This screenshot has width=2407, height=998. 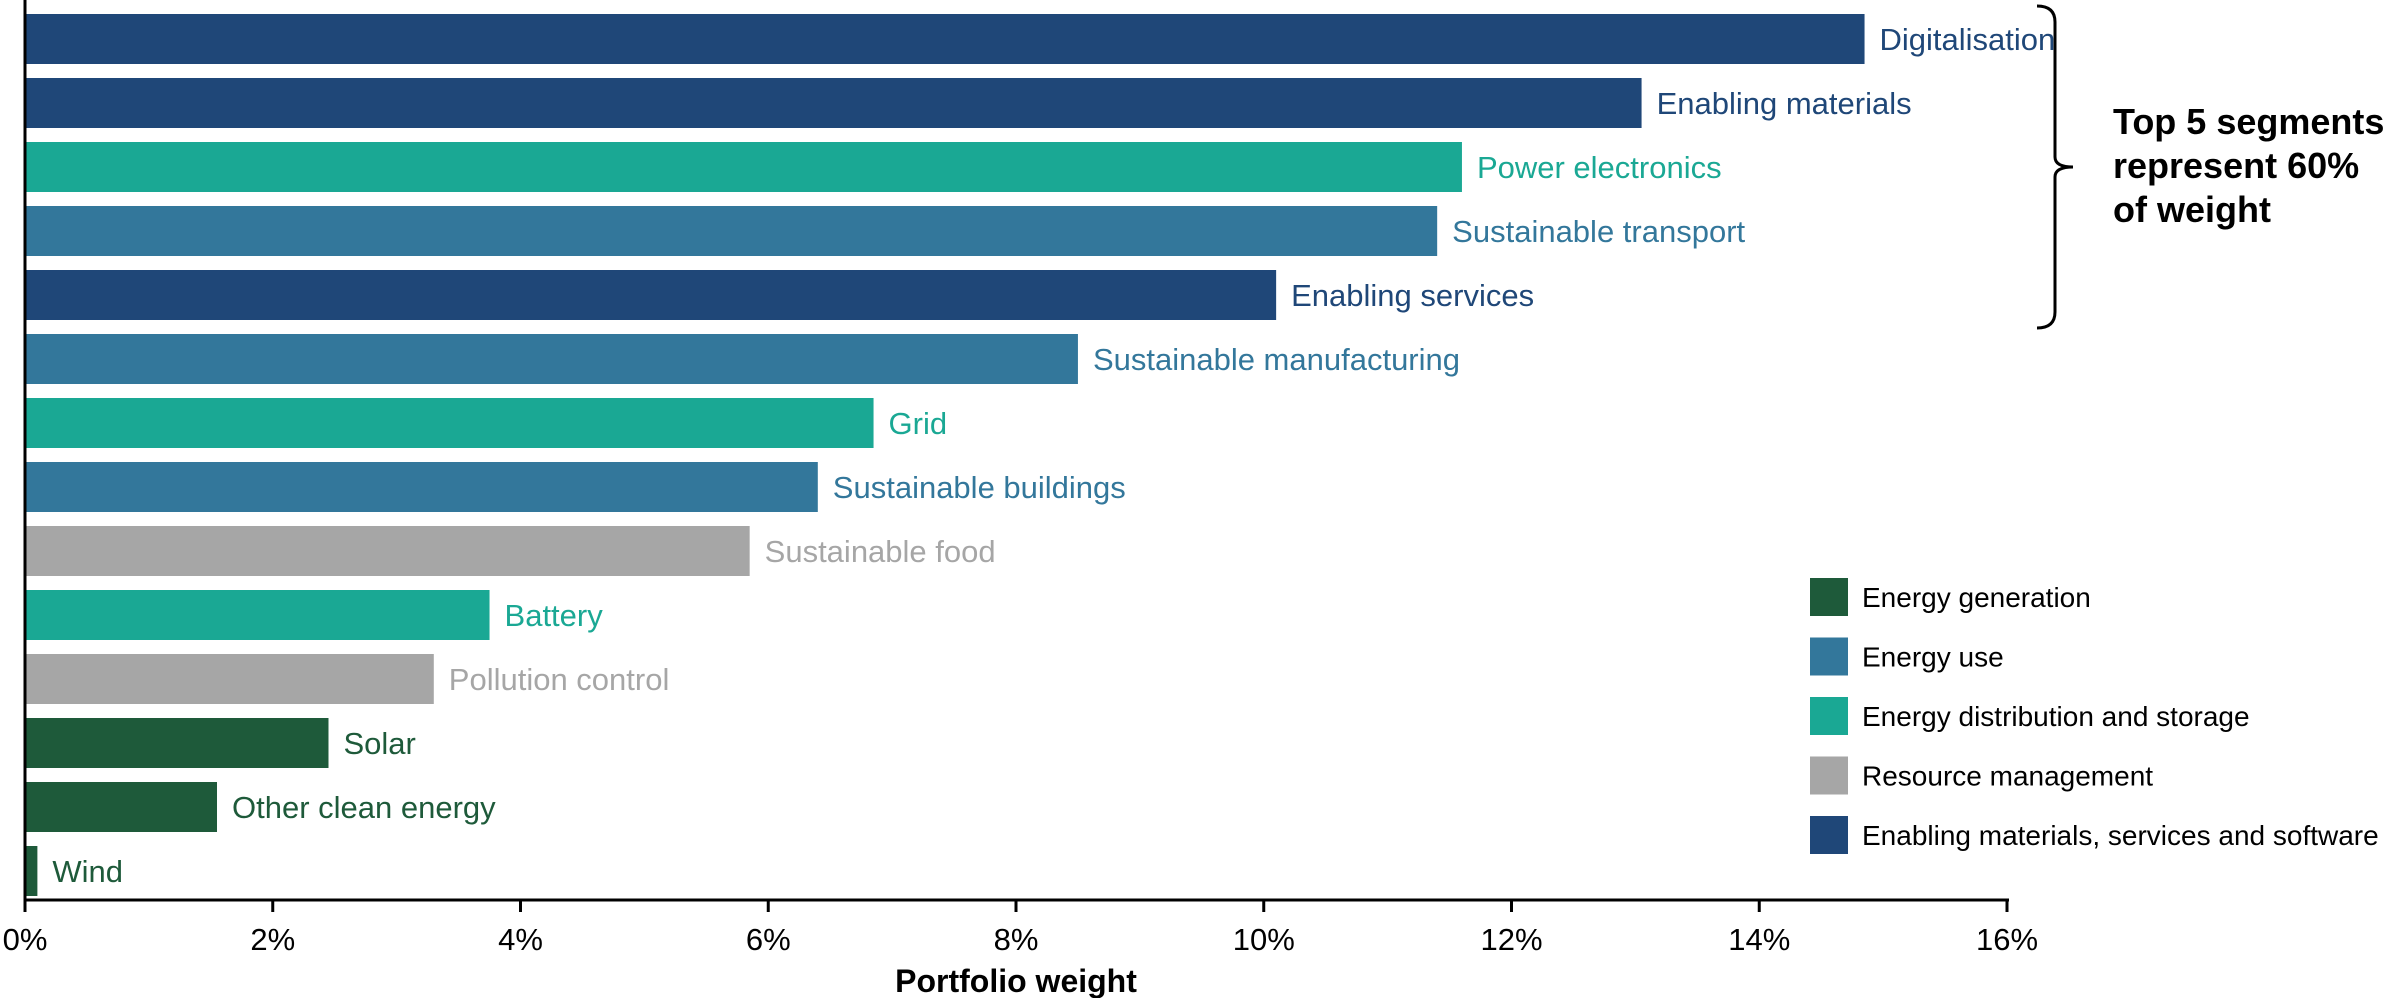 I want to click on x-tick-label: 4%, so click(x=520, y=939).